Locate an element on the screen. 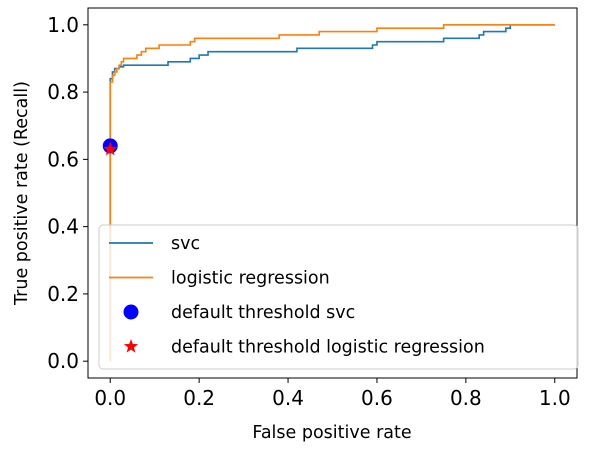  legend-label: svc is located at coordinates (185, 244).